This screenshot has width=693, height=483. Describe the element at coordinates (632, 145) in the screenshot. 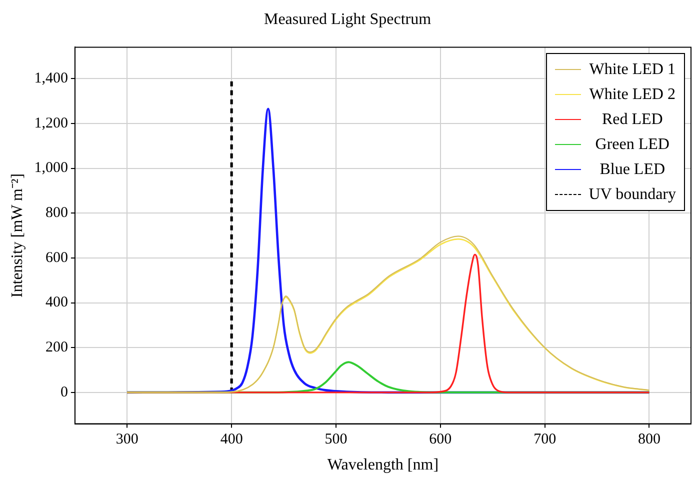

I see `legend-label: Green LED` at that location.